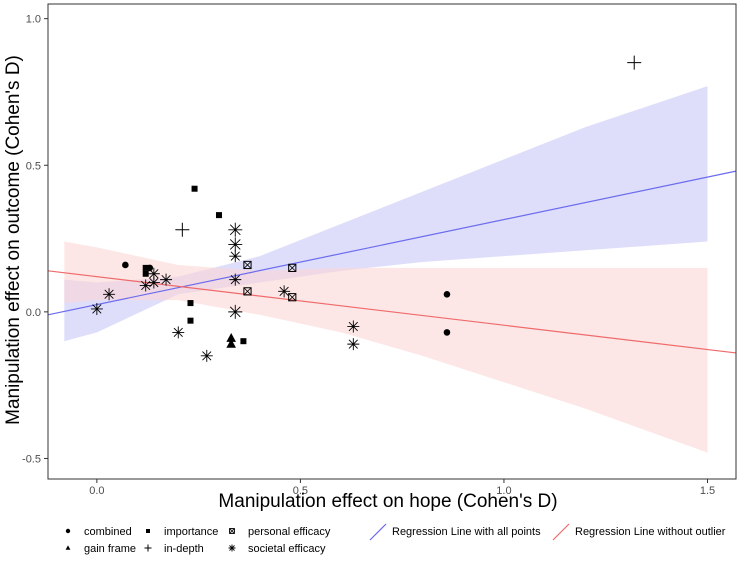 Image resolution: width=738 pixels, height=562 pixels. Describe the element at coordinates (287, 549) in the screenshot. I see `legend-label: societal efficacy` at that location.